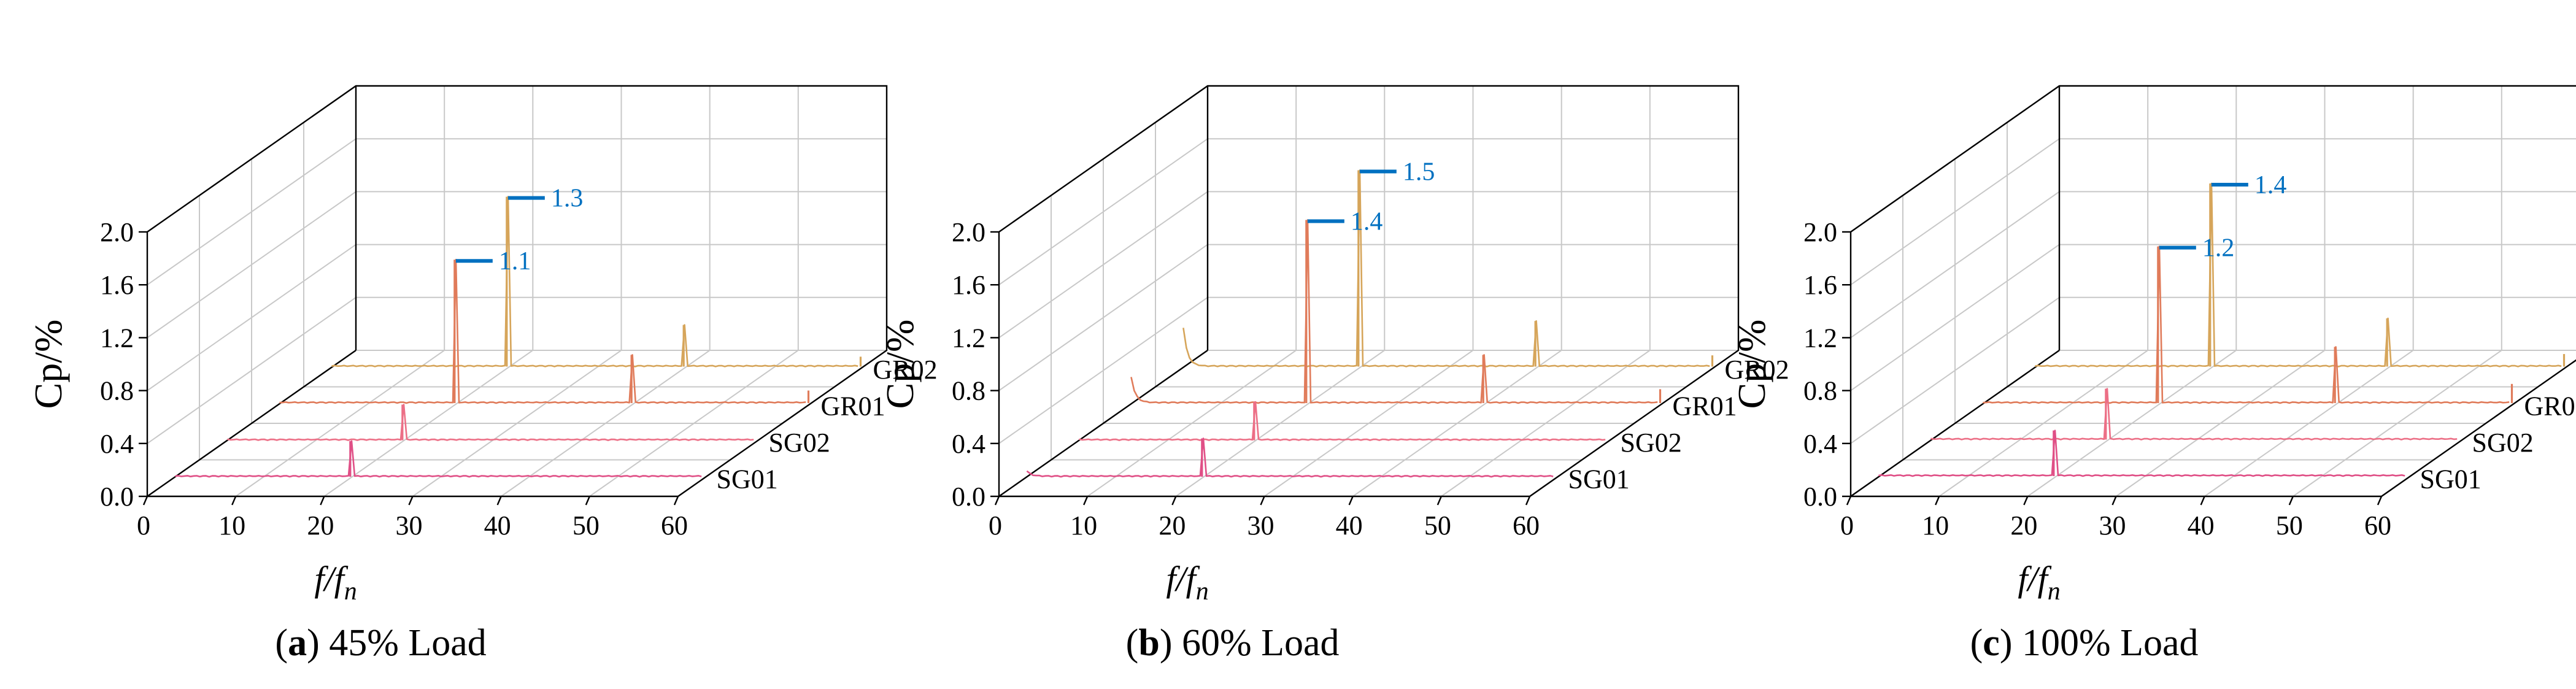  What do you see at coordinates (48, 364) in the screenshot?
I see `y-axis-label: Cp/%` at bounding box center [48, 364].